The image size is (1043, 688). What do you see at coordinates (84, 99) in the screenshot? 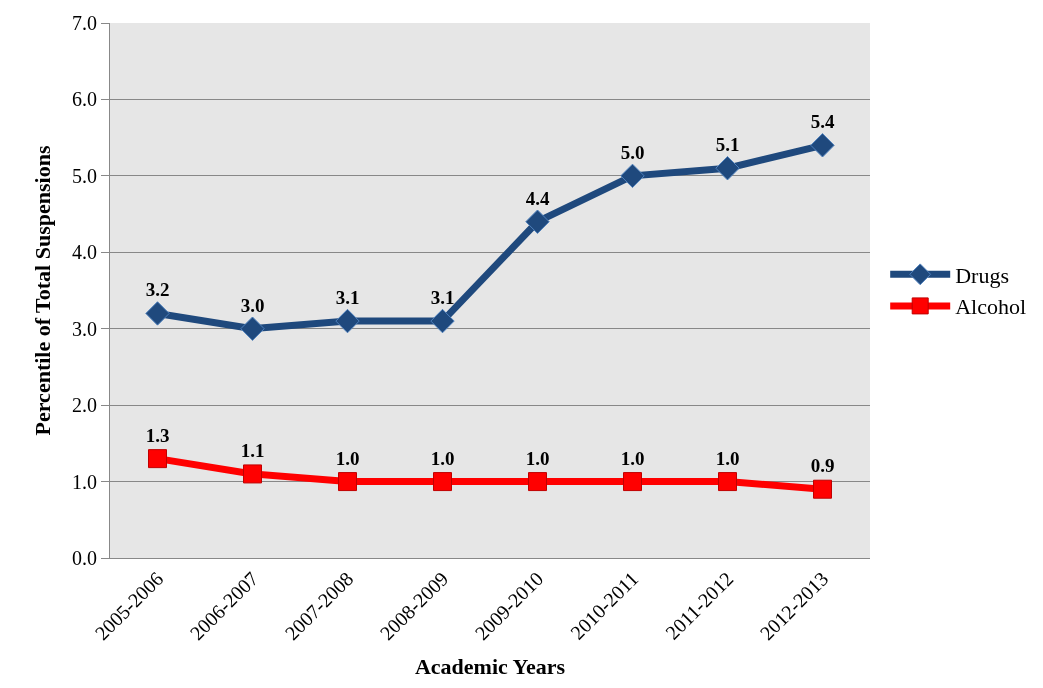
I see `y-tick-label: 6.0` at bounding box center [84, 99].